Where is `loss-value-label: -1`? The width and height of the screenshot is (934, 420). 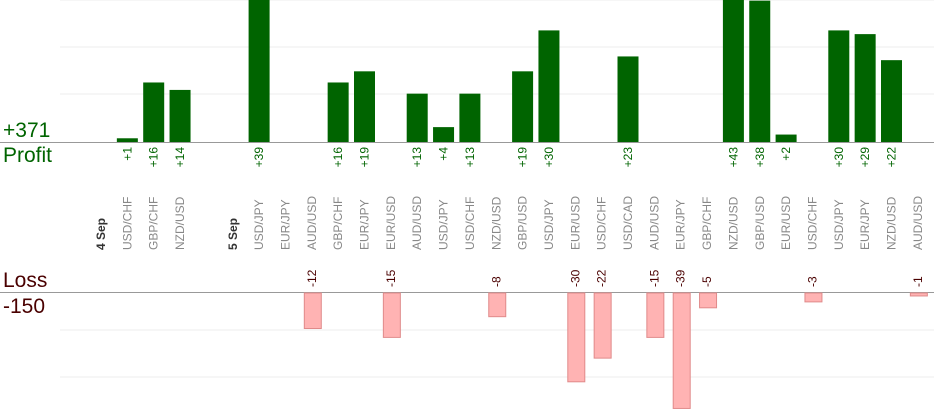
loss-value-label: -1 is located at coordinates (918, 281).